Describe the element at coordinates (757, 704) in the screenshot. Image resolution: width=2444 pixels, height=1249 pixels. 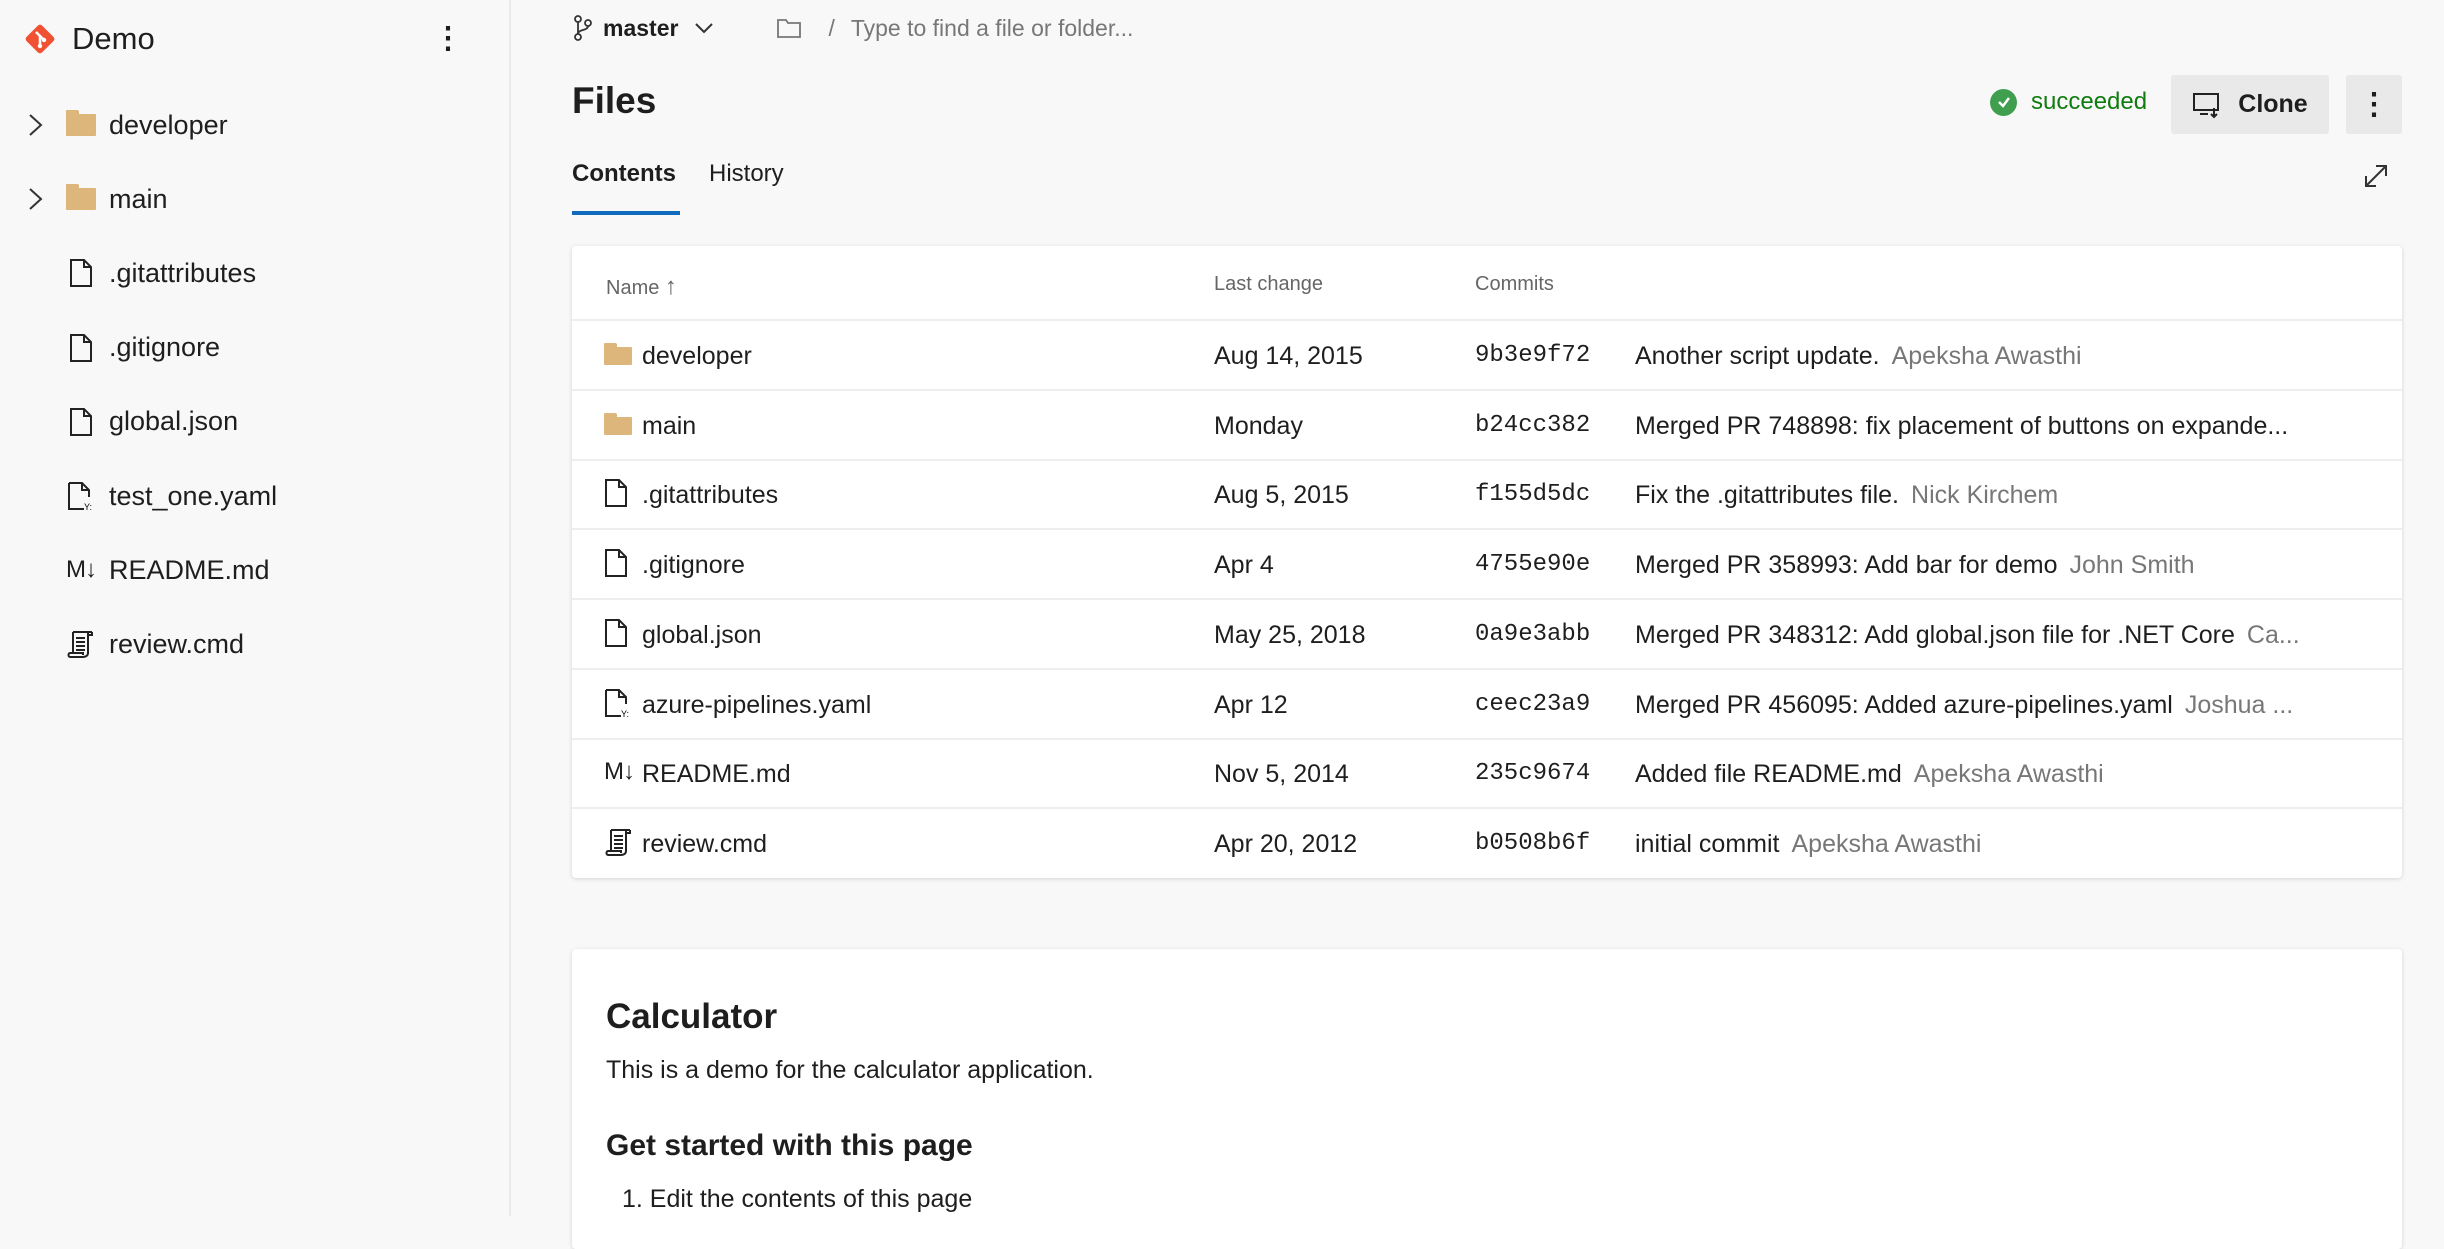
I see `file-name: azure-pipelines.yaml` at that location.